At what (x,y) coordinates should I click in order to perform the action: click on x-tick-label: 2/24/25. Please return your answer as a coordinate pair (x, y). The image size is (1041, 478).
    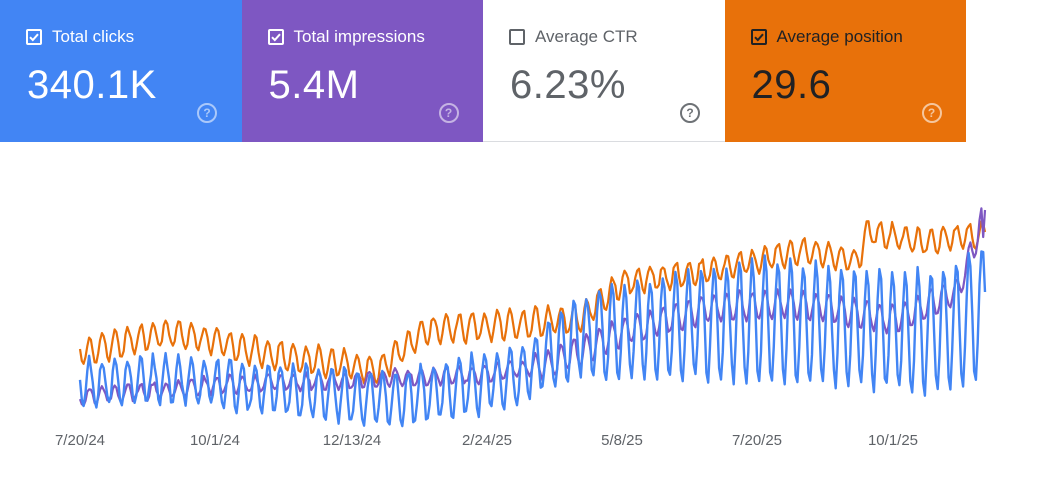
    Looking at the image, I should click on (487, 440).